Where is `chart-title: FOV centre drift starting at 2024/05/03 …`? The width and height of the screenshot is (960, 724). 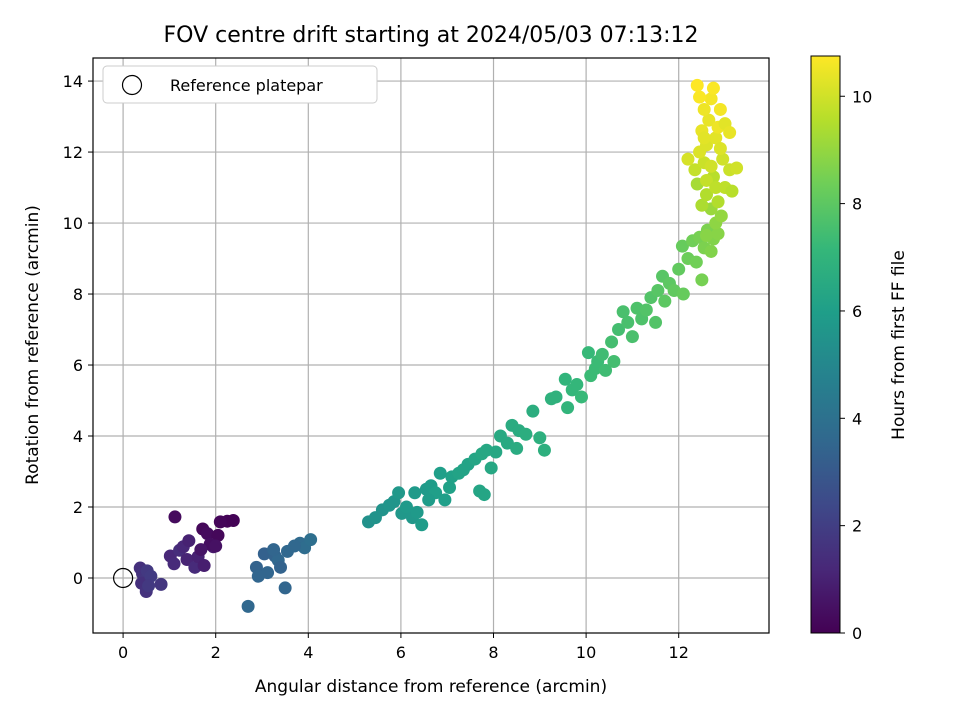 chart-title: FOV centre drift starting at 2024/05/03 … is located at coordinates (431, 35).